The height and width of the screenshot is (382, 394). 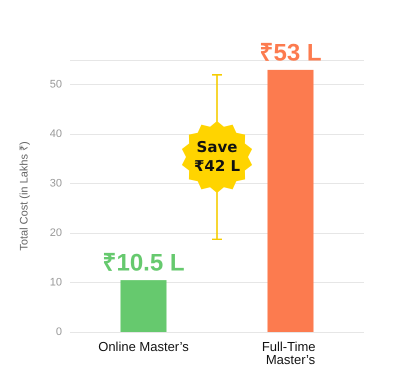 I want to click on y-tick-label: 20, so click(x=56, y=233).